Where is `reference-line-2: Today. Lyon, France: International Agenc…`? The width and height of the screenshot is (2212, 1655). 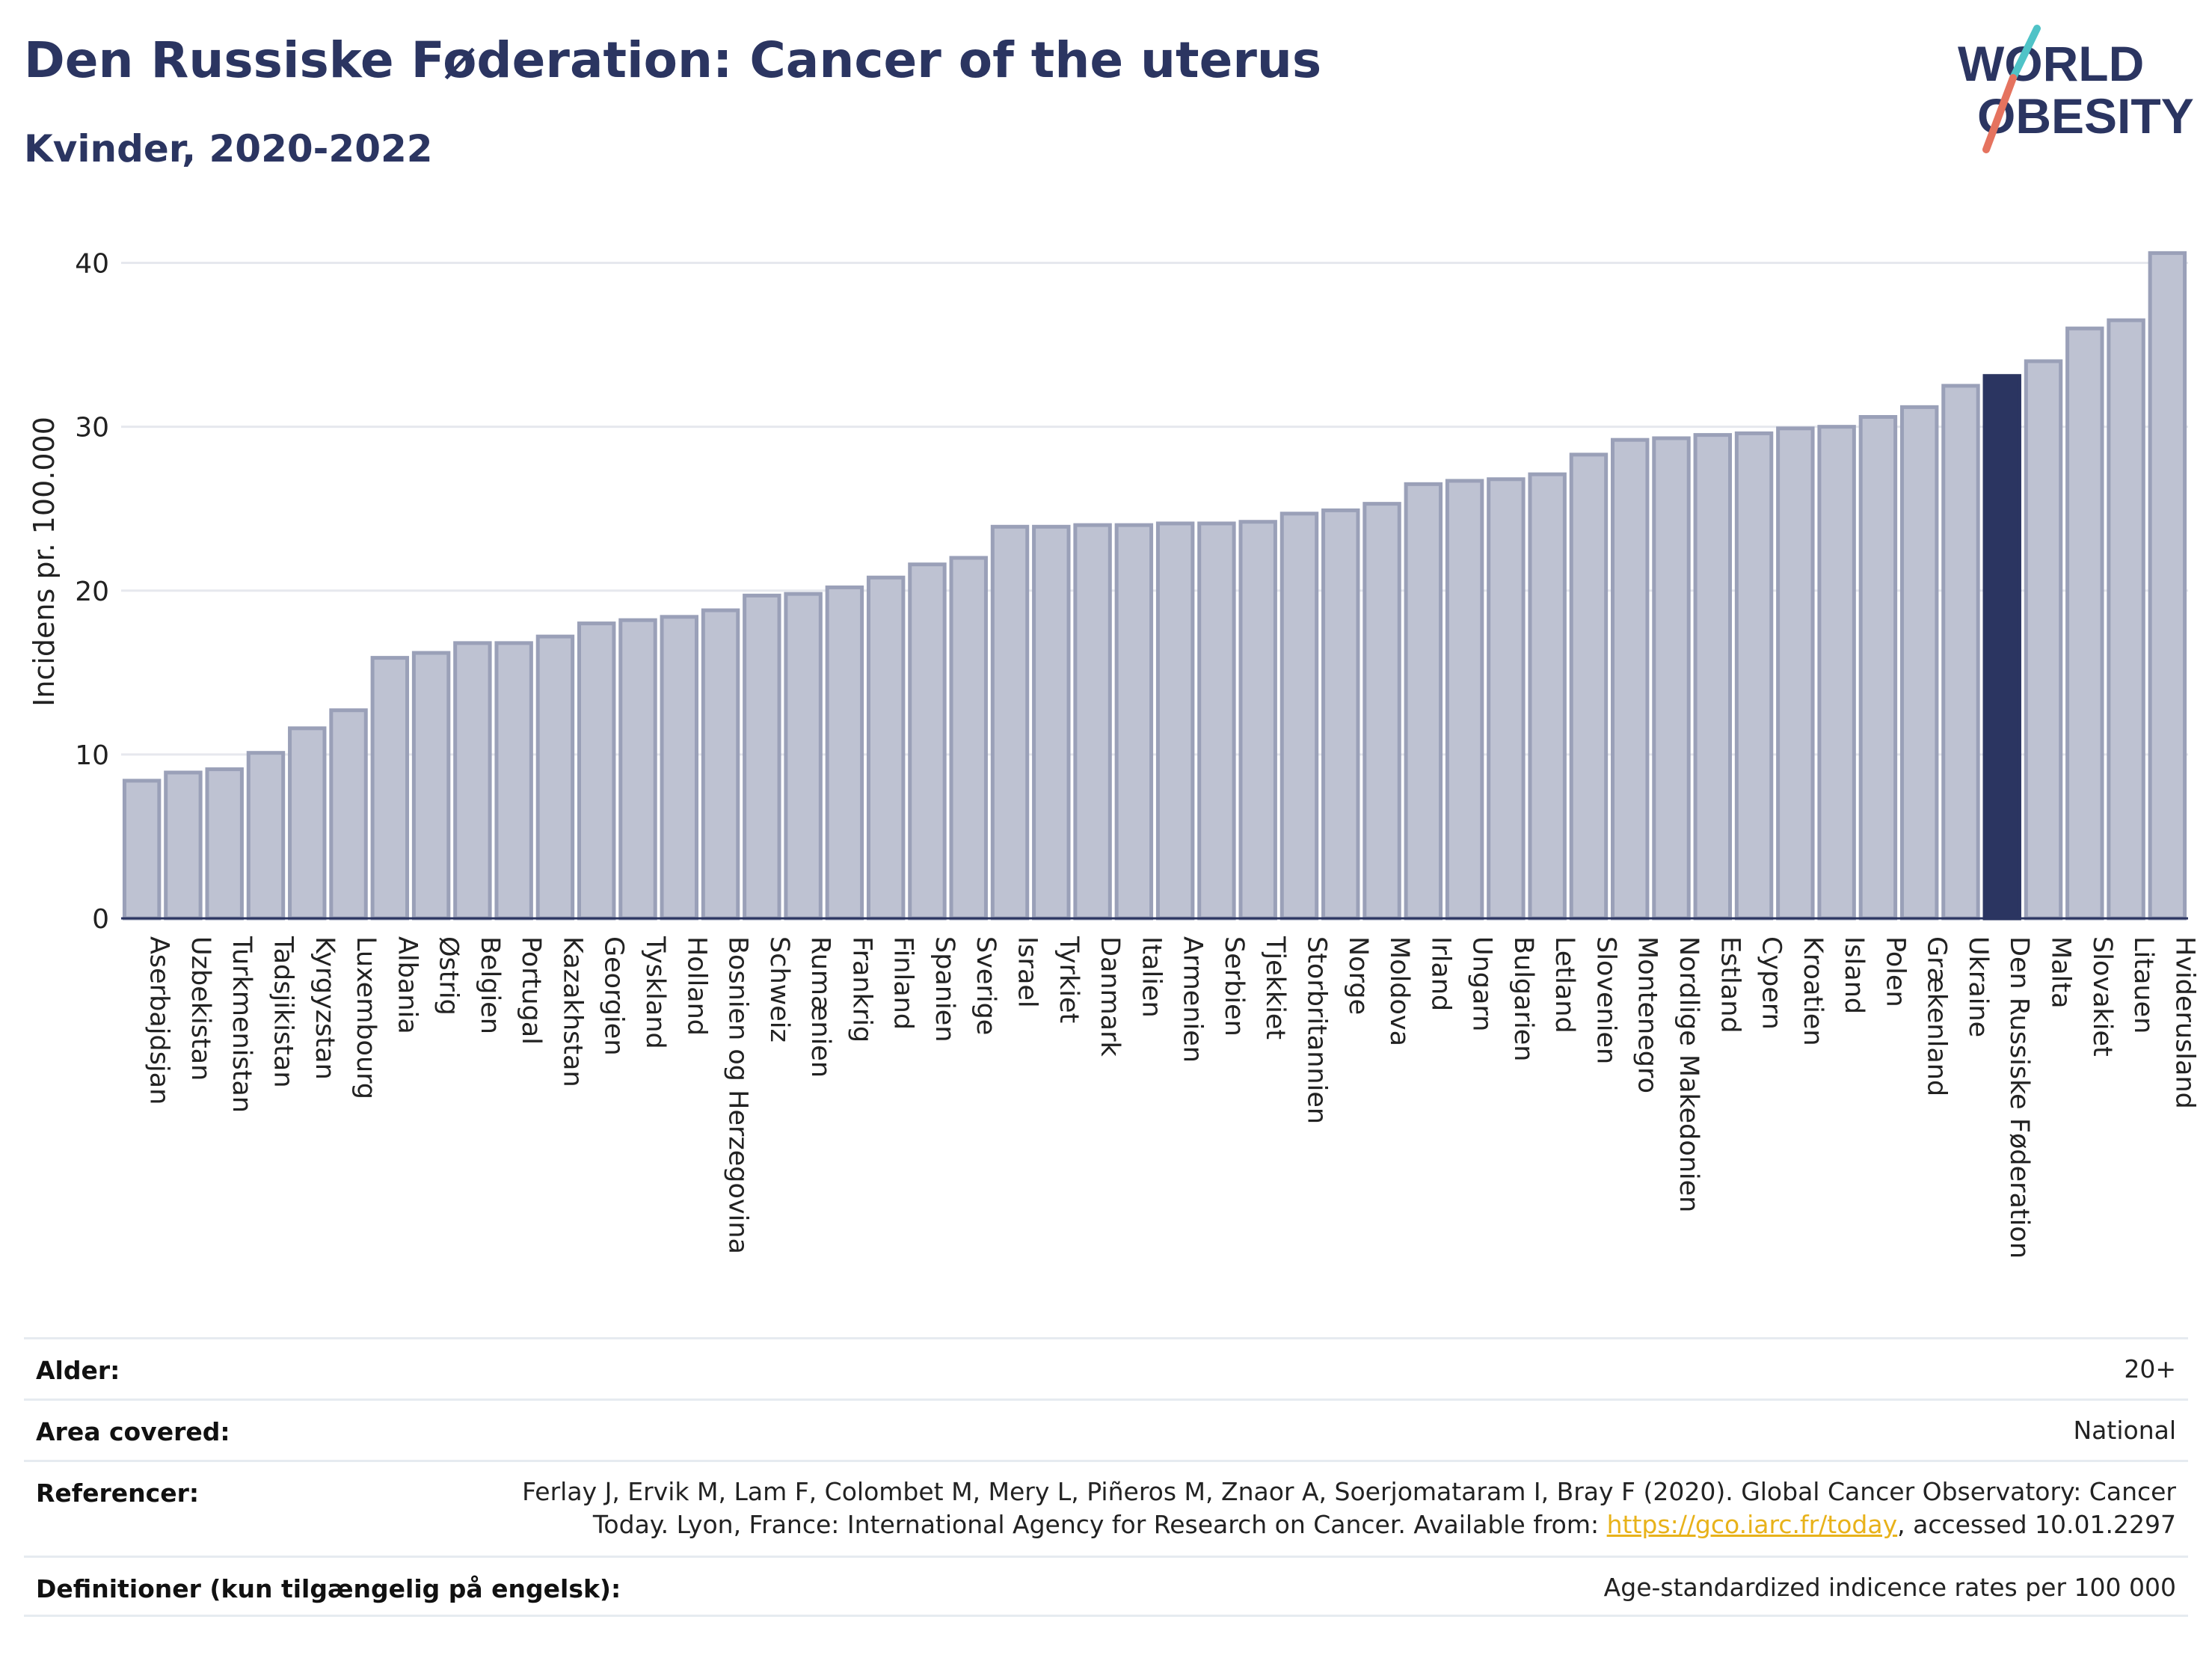 reference-line-2: Today. Lyon, France: International Agenc… is located at coordinates (1349, 1524).